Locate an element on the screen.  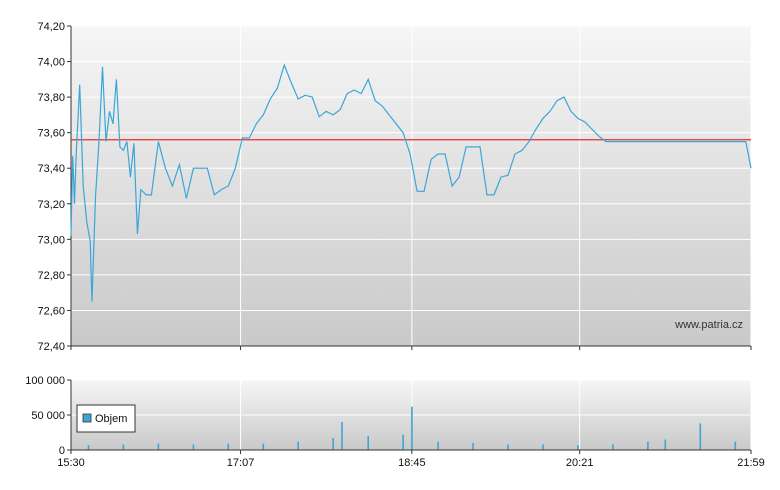
price-y-tick-label: 73,40 is located at coordinates (51, 169).